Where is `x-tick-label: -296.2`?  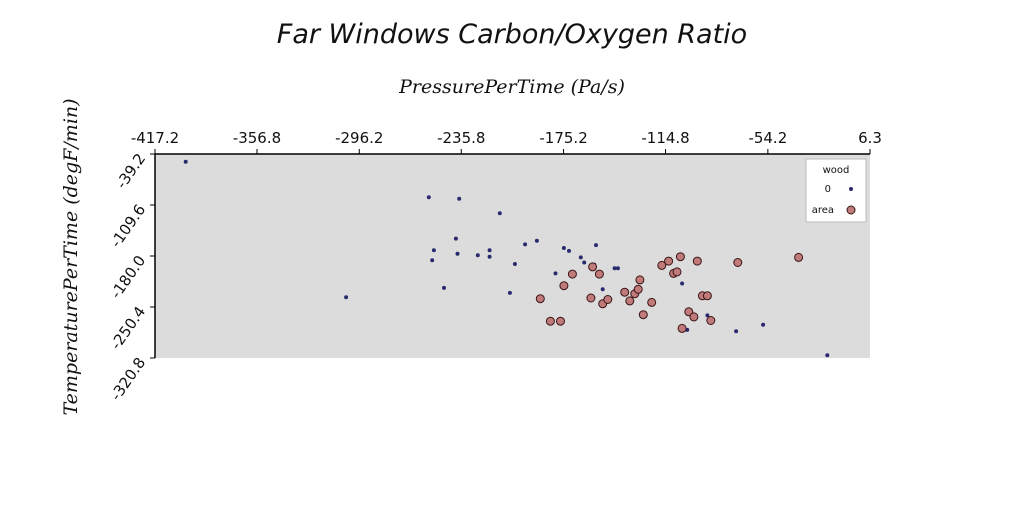
x-tick-label: -296.2 is located at coordinates (359, 138).